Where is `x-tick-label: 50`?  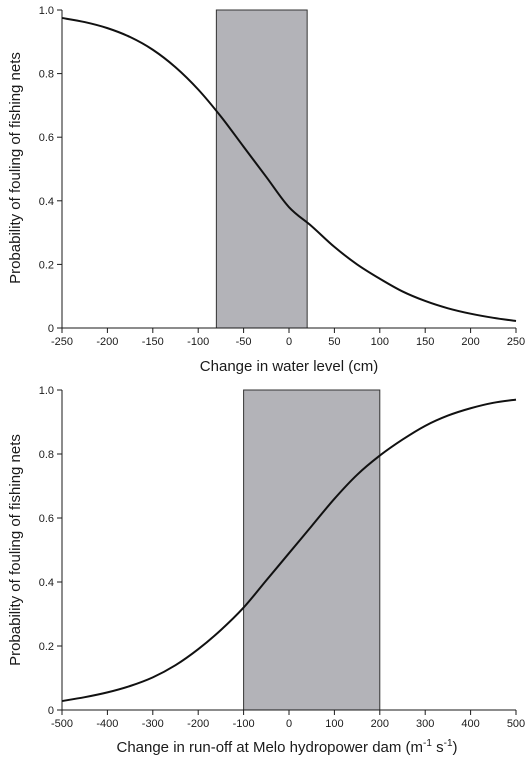 x-tick-label: 50 is located at coordinates (334, 342).